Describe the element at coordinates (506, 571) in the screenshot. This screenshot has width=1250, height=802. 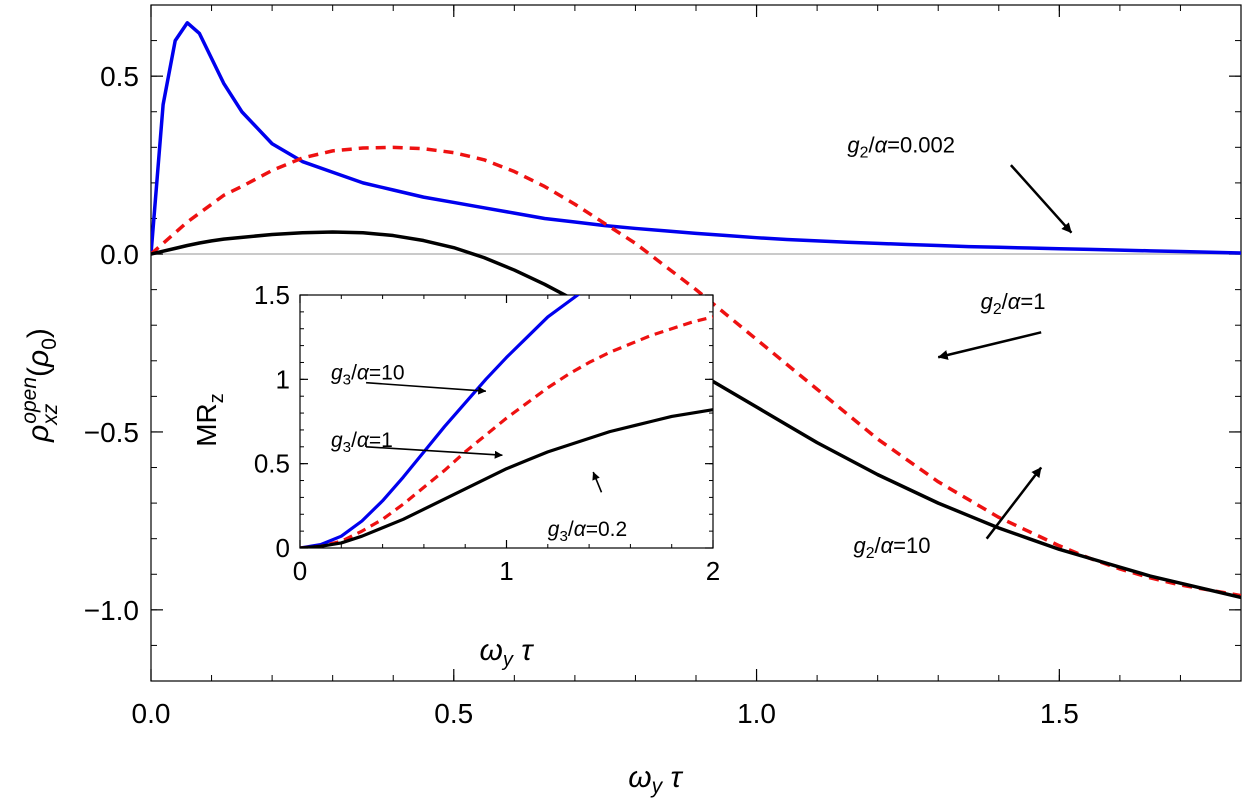
I see `inset-x-tick-label: 1` at that location.